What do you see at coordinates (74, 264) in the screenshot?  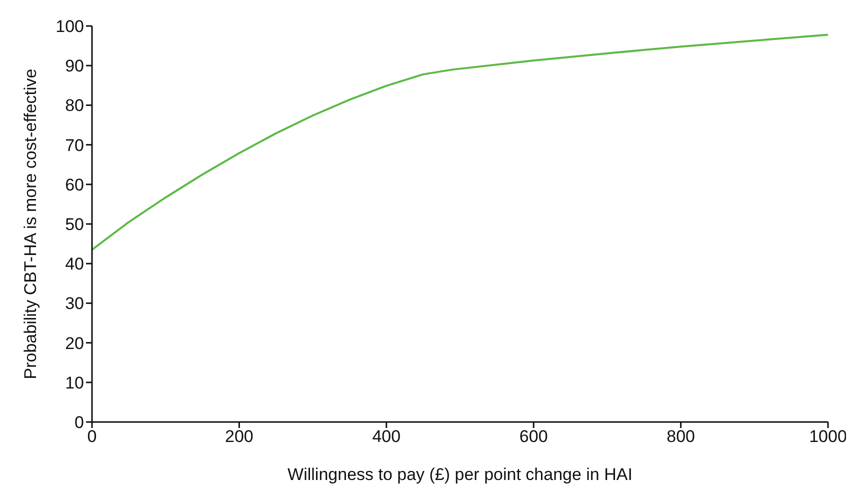 I see `y-tick-label: 40` at bounding box center [74, 264].